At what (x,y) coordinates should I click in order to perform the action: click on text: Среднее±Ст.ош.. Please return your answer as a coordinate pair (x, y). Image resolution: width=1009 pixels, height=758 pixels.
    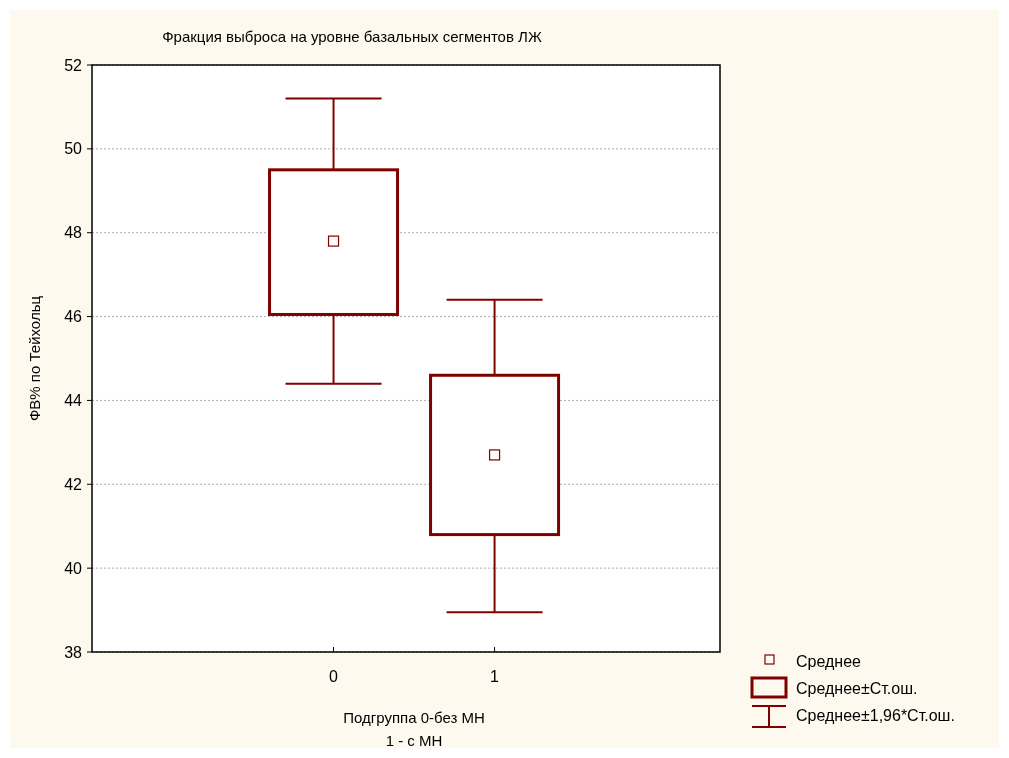
    Looking at the image, I should click on (857, 688).